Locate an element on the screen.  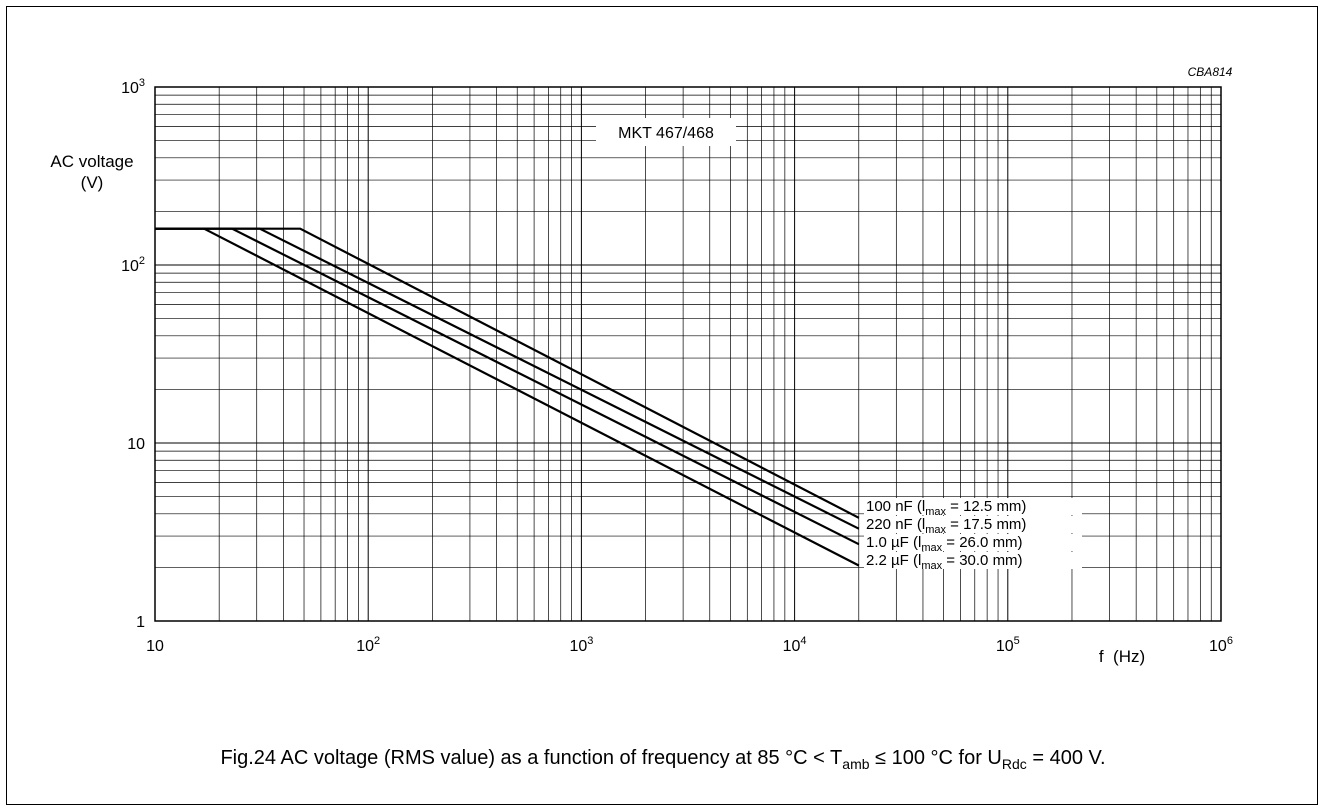
y-tick-label: 10³ is located at coordinates (133, 87).